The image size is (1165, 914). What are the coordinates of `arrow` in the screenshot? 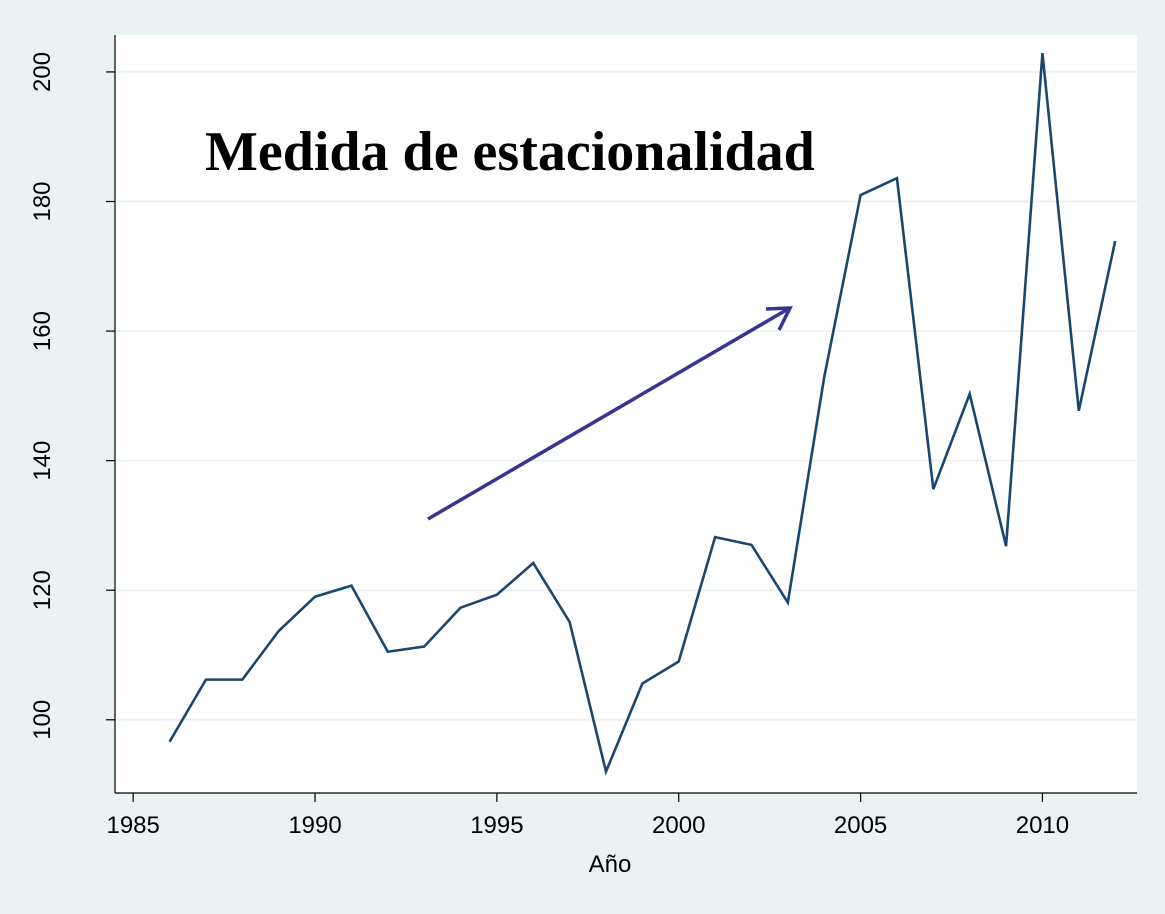 It's located at (608, 414).